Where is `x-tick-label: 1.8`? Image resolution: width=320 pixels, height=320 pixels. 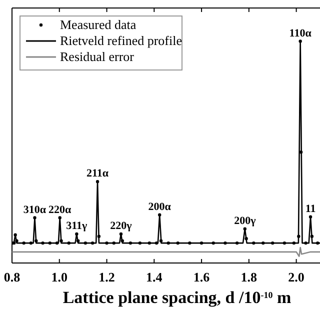
x-tick-label: 1.8 is located at coordinates (249, 277).